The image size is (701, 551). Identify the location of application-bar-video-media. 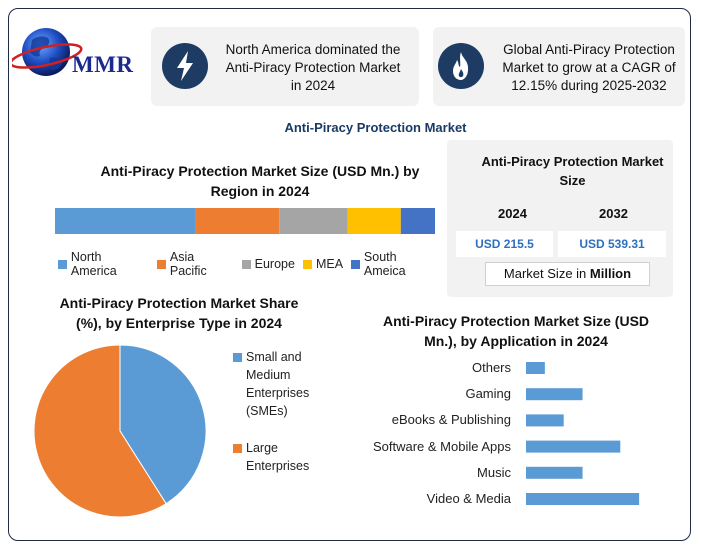
(583, 499).